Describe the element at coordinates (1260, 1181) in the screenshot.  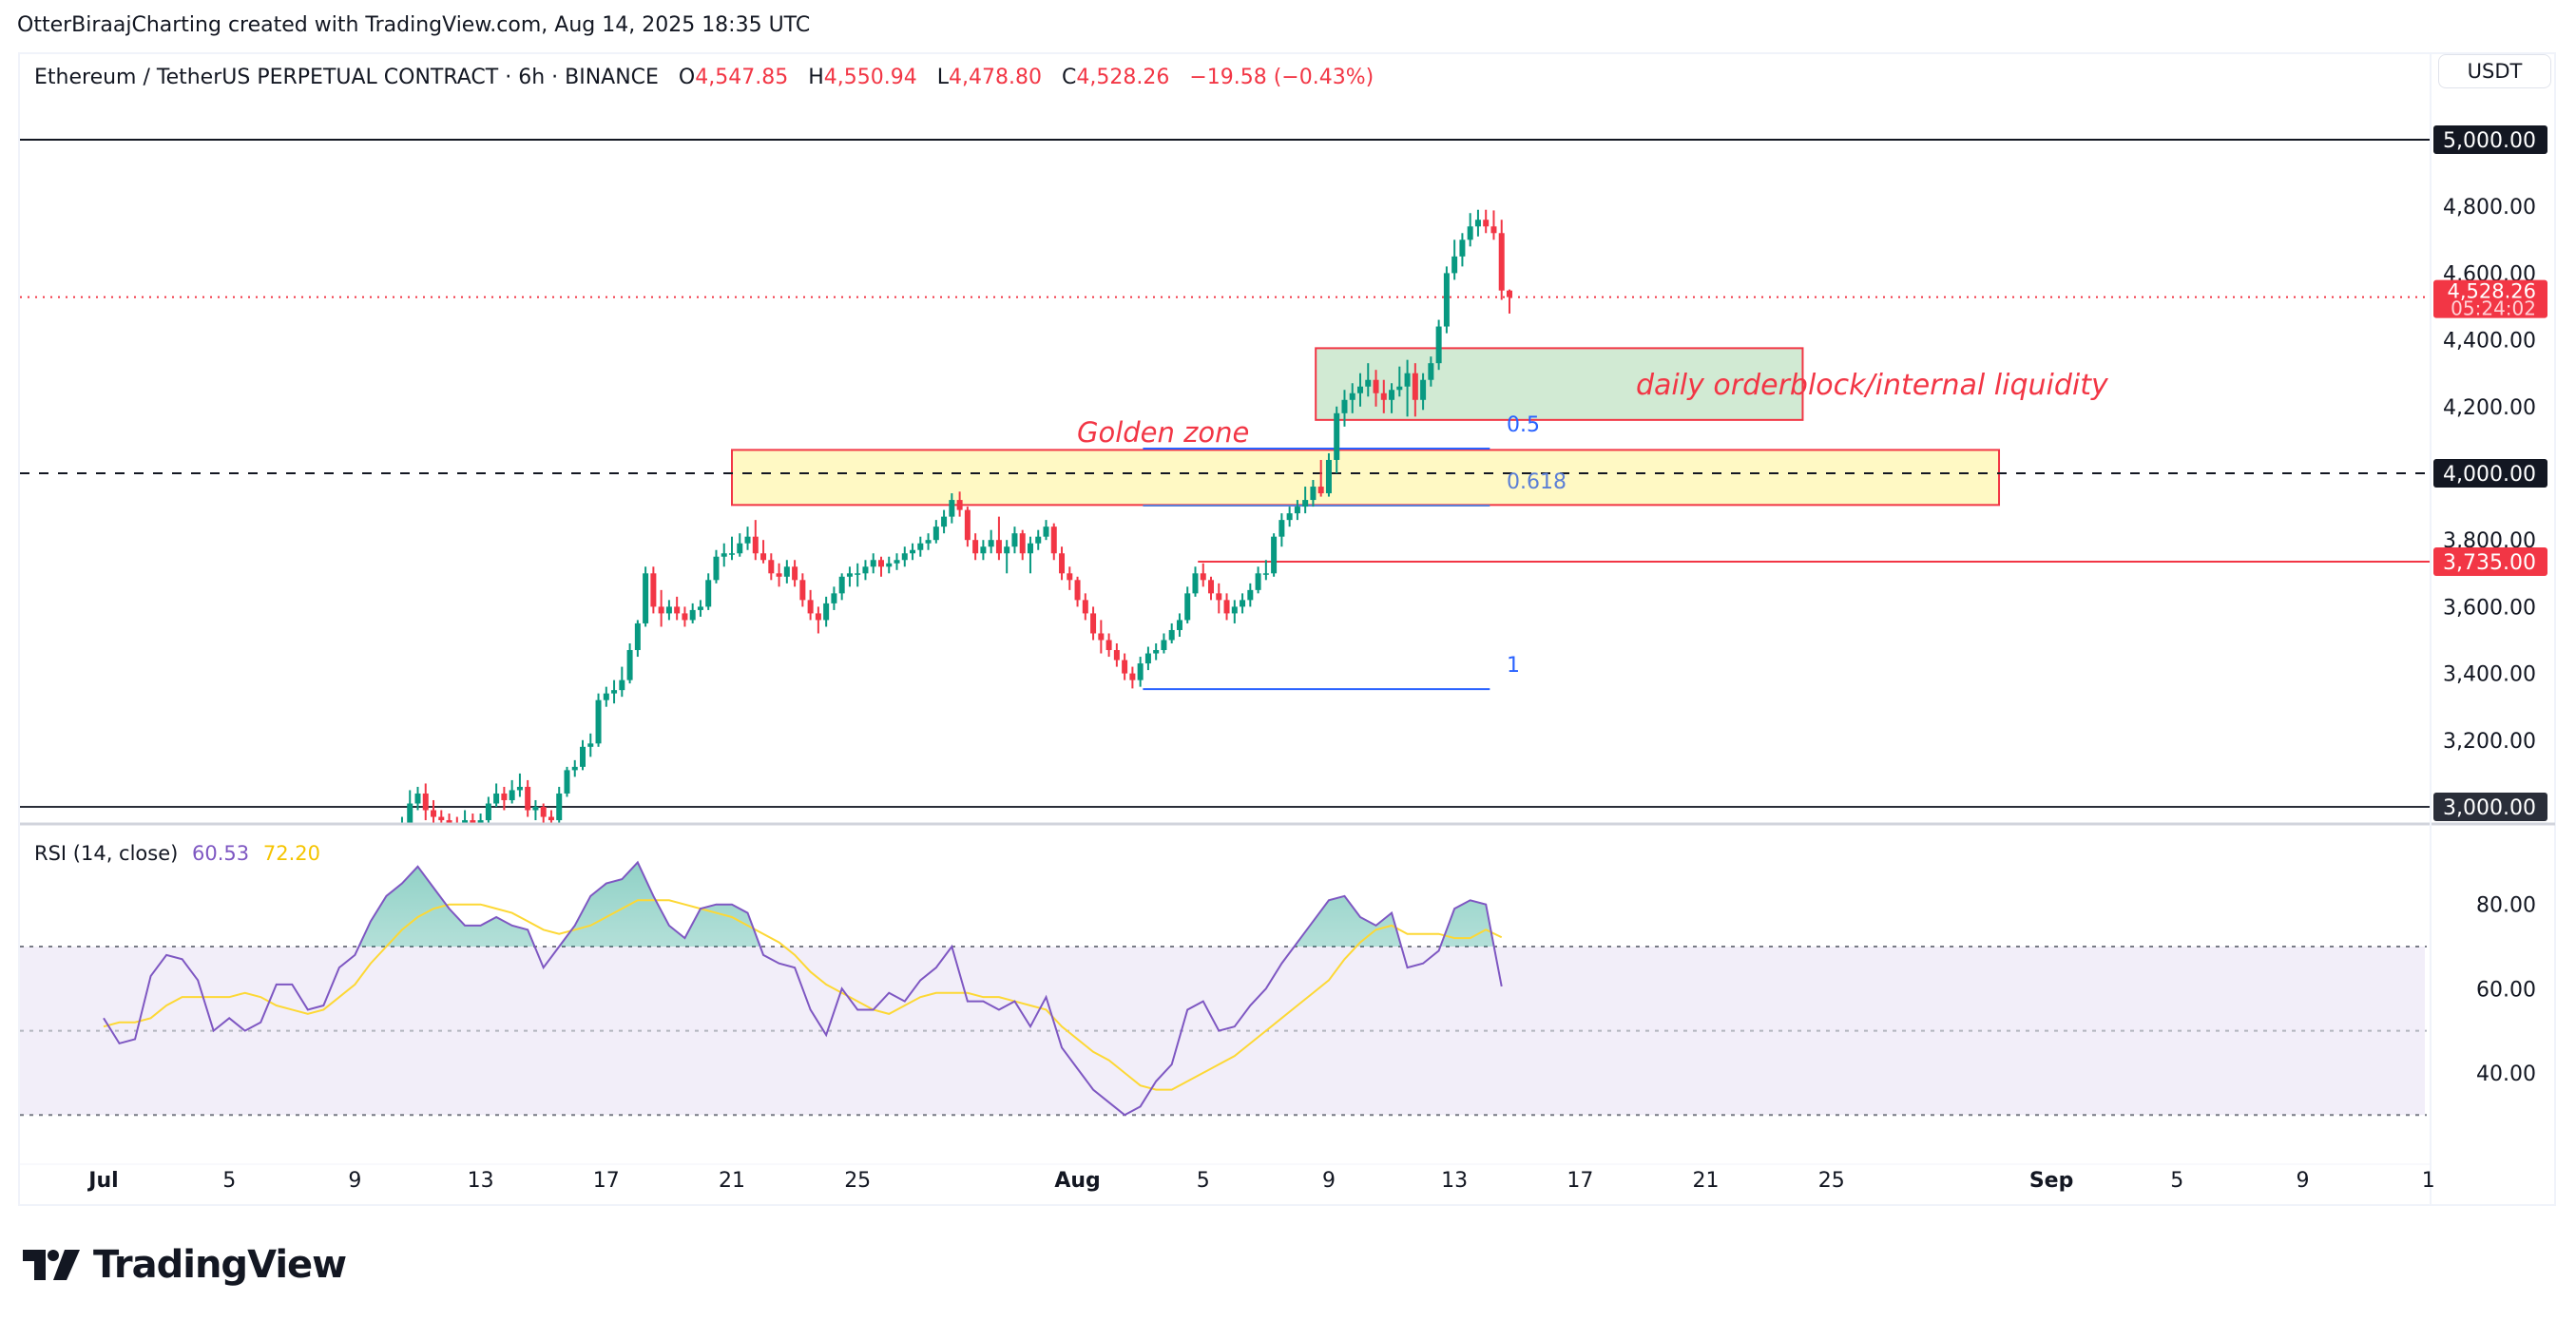
I see `time-axis: Jul 5 9 13 17 21 25 Aug 5 9 13 17 21 25 Sep 5 9 1` at that location.